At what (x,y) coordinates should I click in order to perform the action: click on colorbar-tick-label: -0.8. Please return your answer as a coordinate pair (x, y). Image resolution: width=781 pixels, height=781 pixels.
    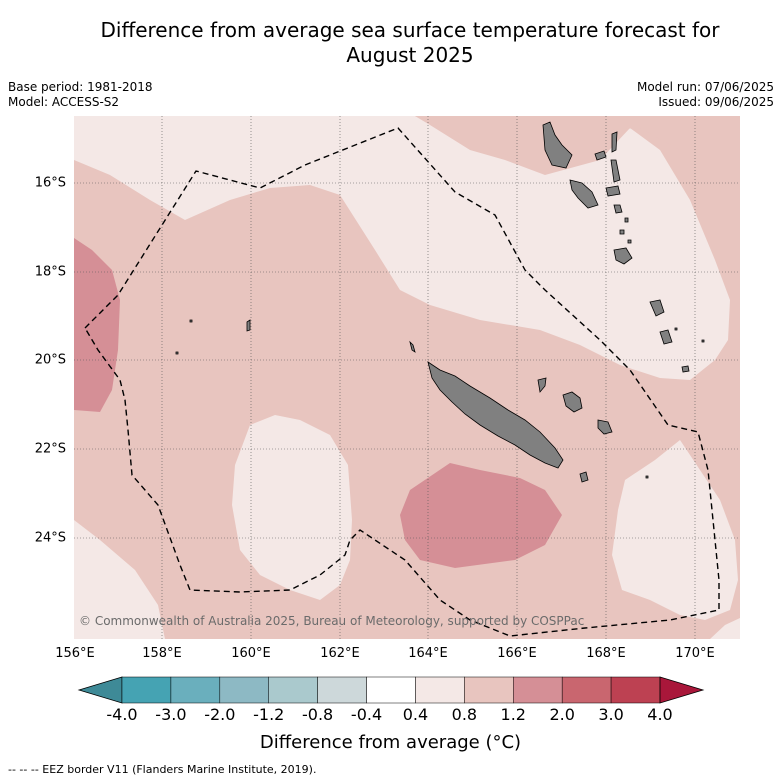
    Looking at the image, I should click on (318, 714).